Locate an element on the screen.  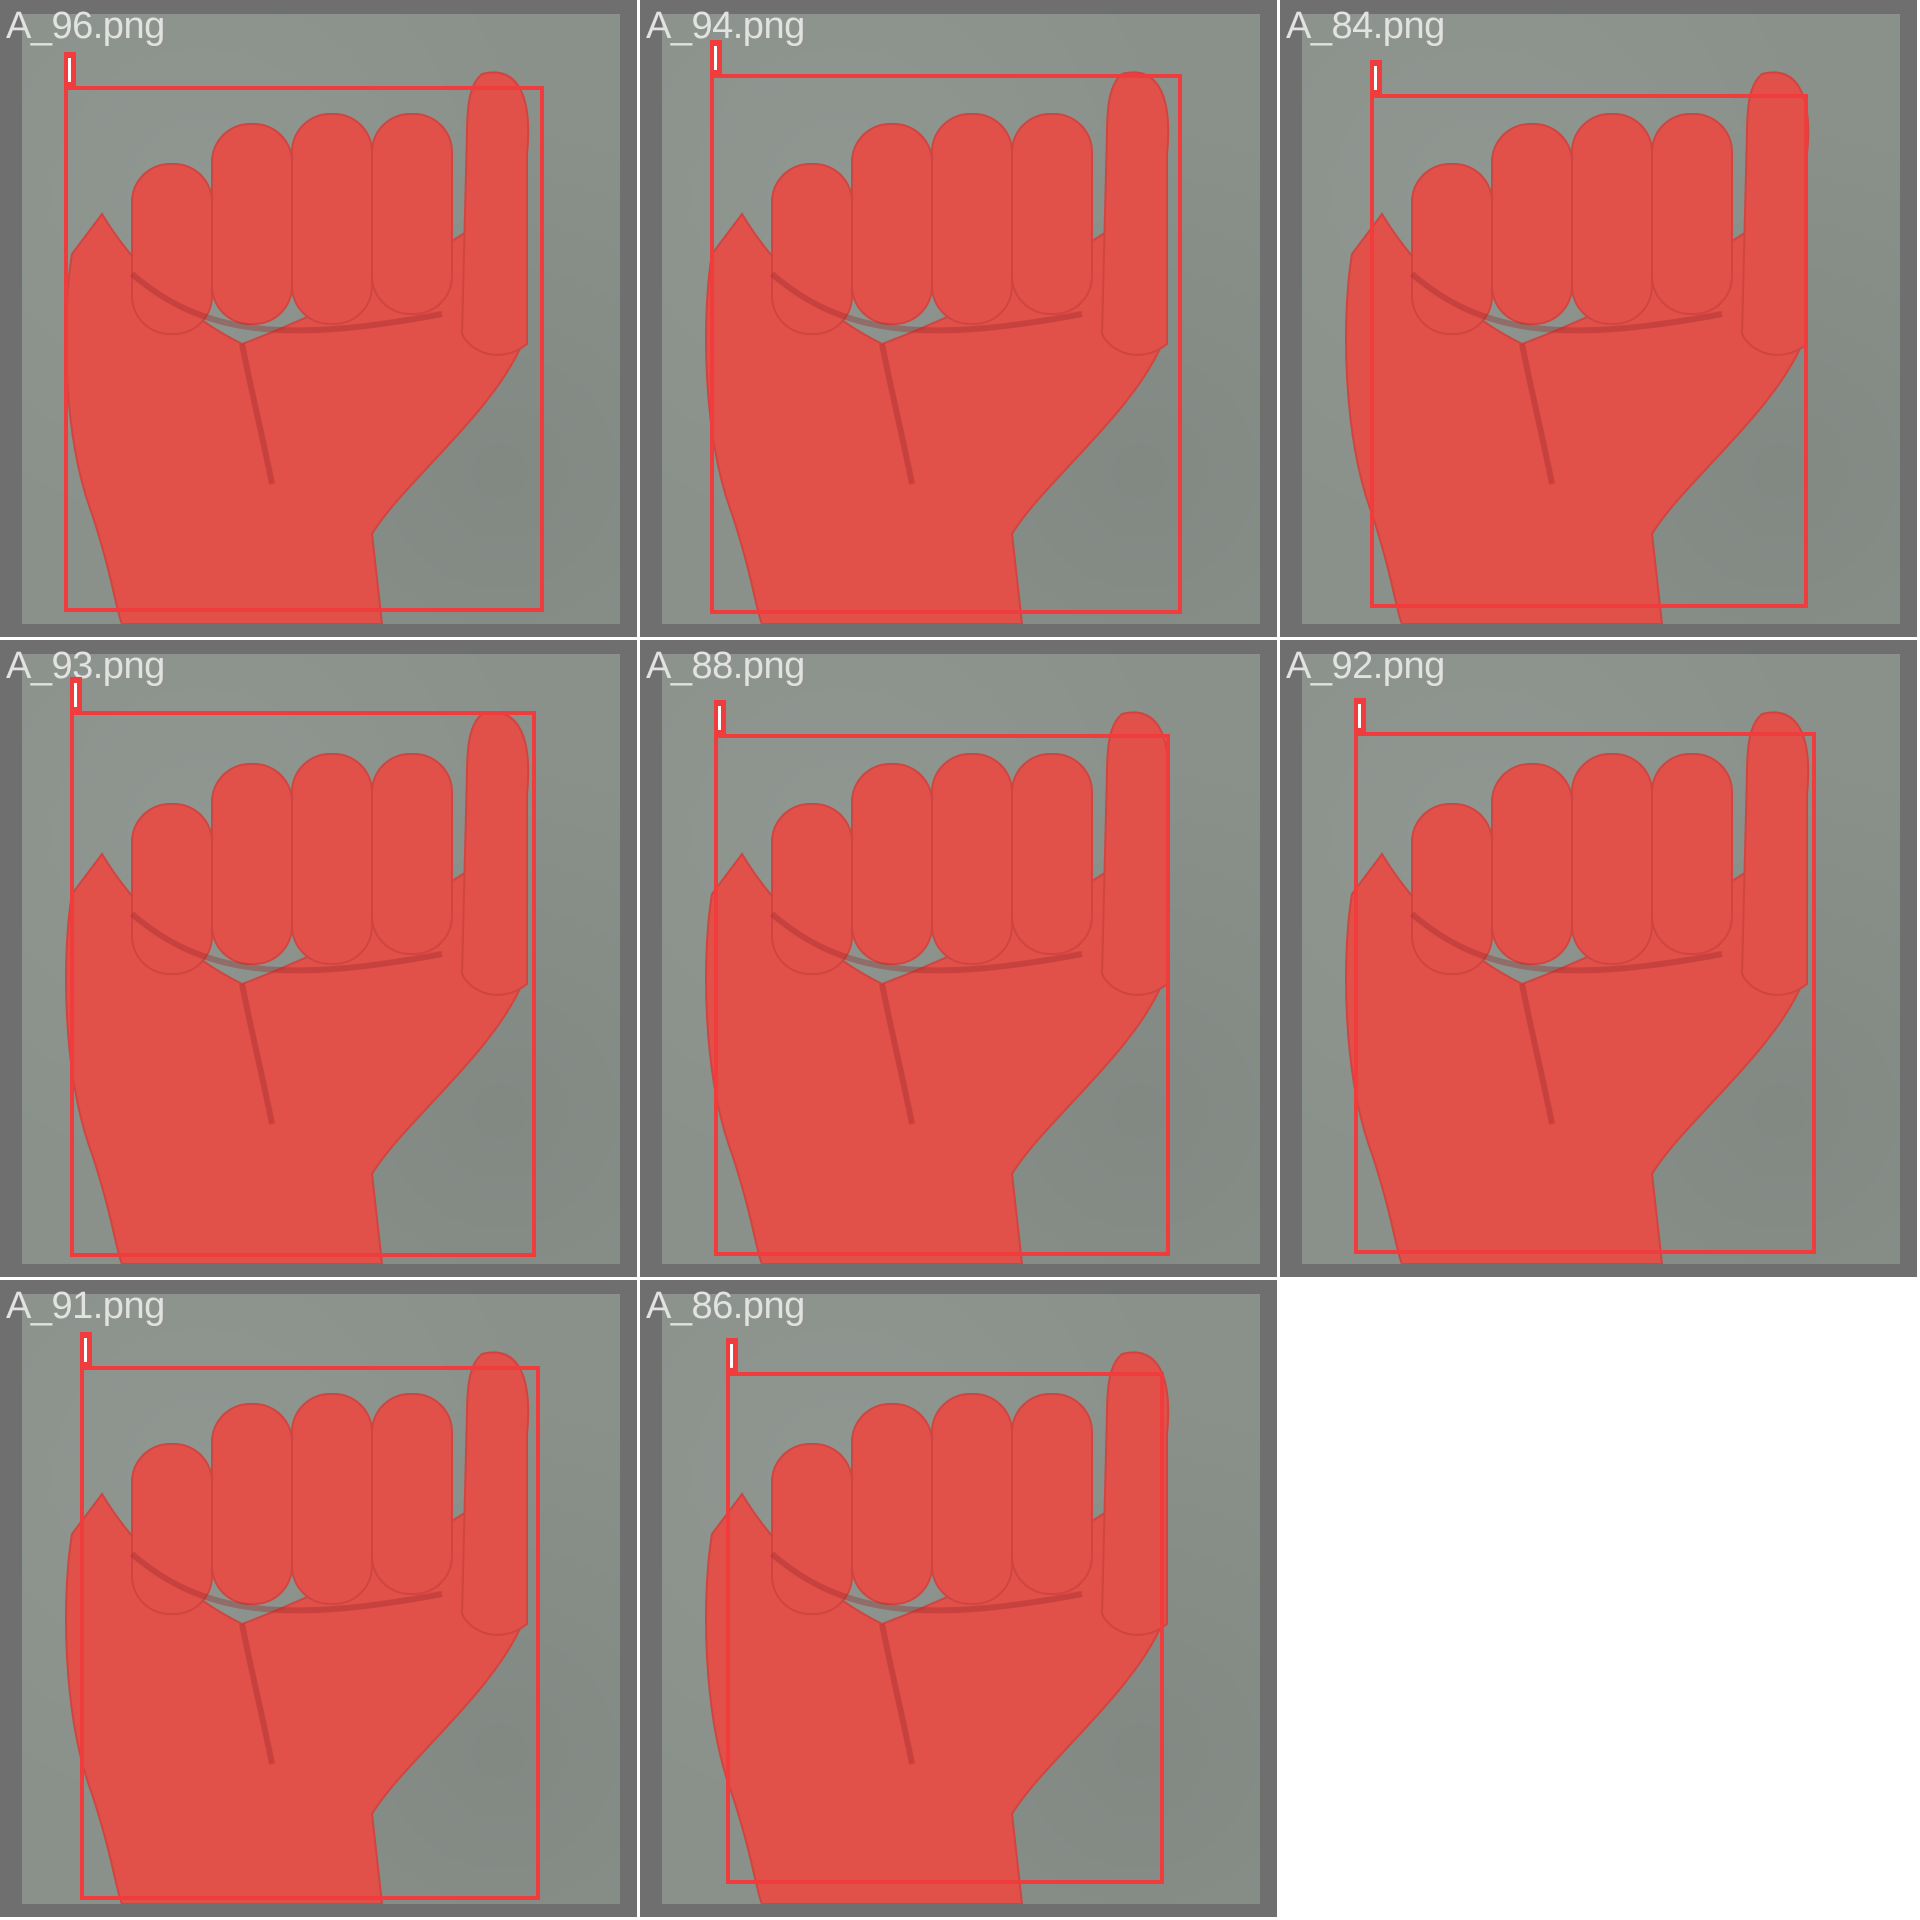
image-tile: A_91.png is located at coordinates (318, 1598).